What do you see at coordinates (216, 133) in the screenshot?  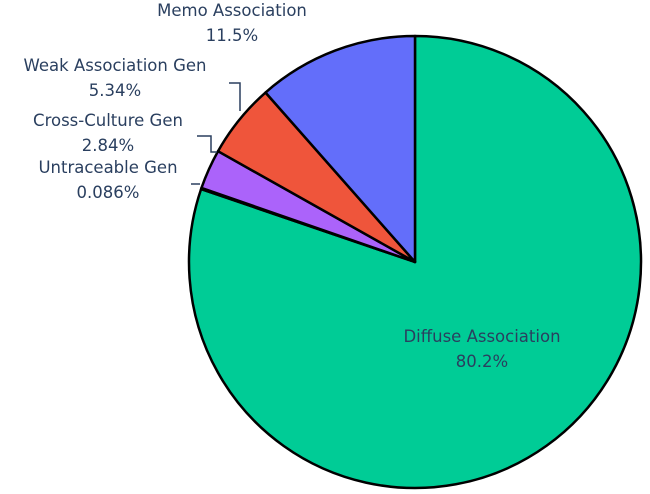 I see `leader-lines` at bounding box center [216, 133].